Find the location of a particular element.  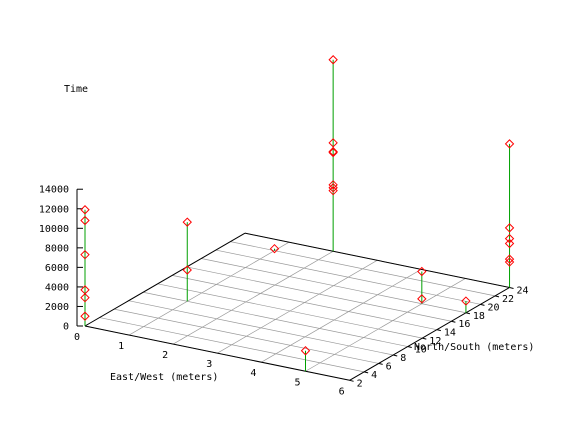

z-tick-label: 6000 is located at coordinates (57, 268).